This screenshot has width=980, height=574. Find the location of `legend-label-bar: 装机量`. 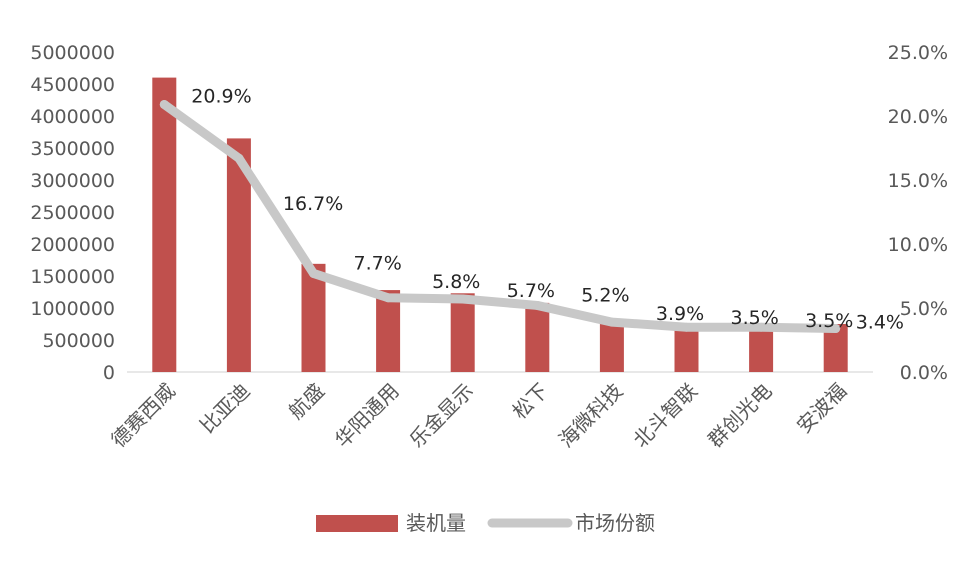

legend-label-bar: 装机量 is located at coordinates (436, 523).